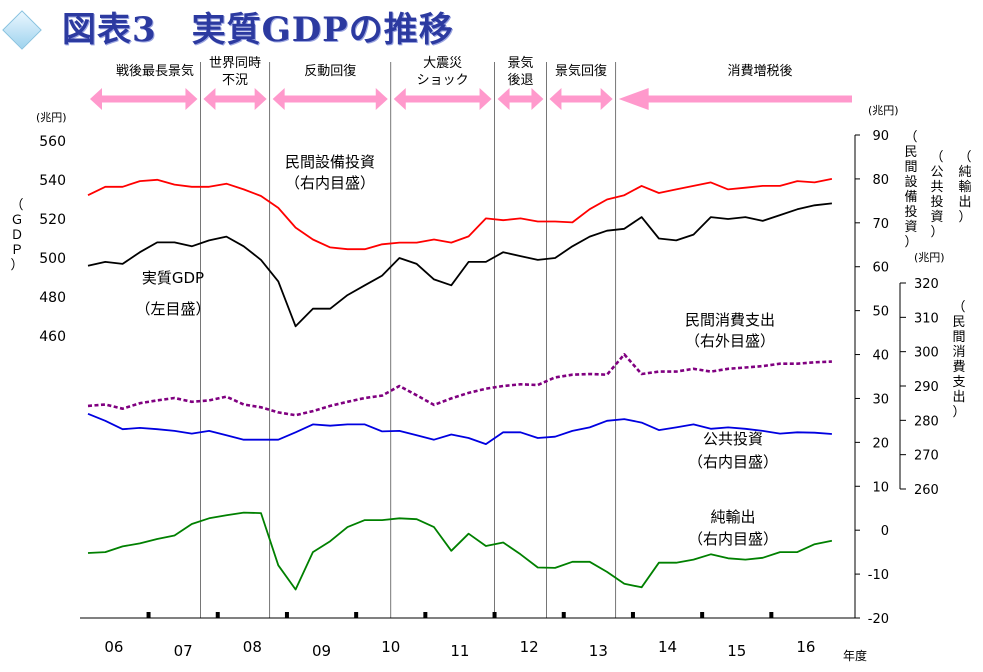 Image resolution: width=983 pixels, height=672 pixels. Describe the element at coordinates (929, 257) in the screenshot. I see `right-outer-unit-label: (兆円)` at that location.